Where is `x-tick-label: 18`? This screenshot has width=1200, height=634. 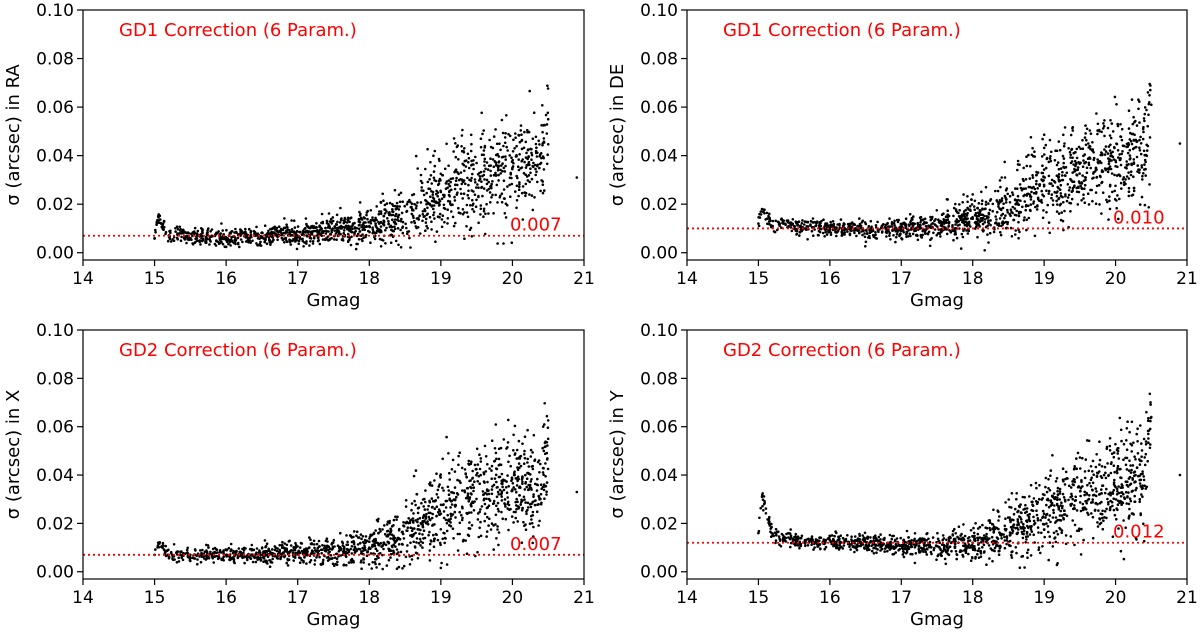
x-tick-label: 18 is located at coordinates (369, 279).